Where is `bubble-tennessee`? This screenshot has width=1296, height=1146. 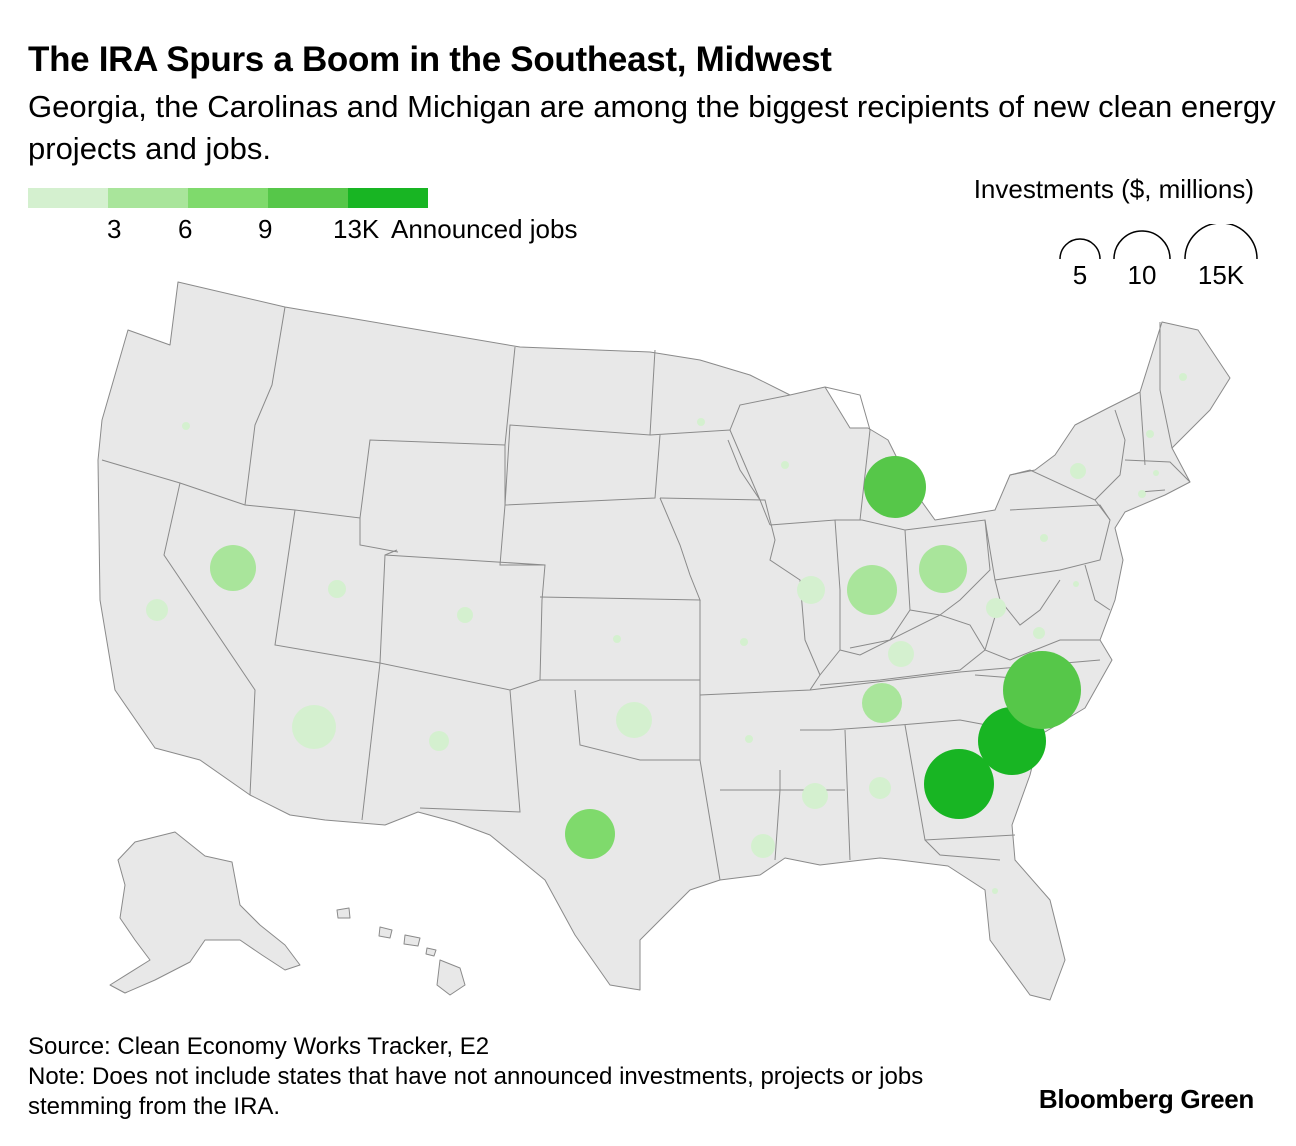
bubble-tennessee is located at coordinates (882, 703).